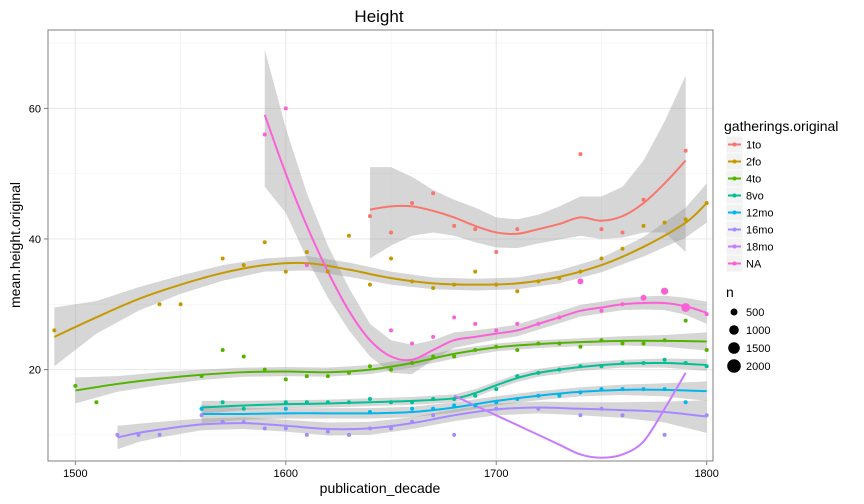  I want to click on chart-title: Height, so click(378, 16).